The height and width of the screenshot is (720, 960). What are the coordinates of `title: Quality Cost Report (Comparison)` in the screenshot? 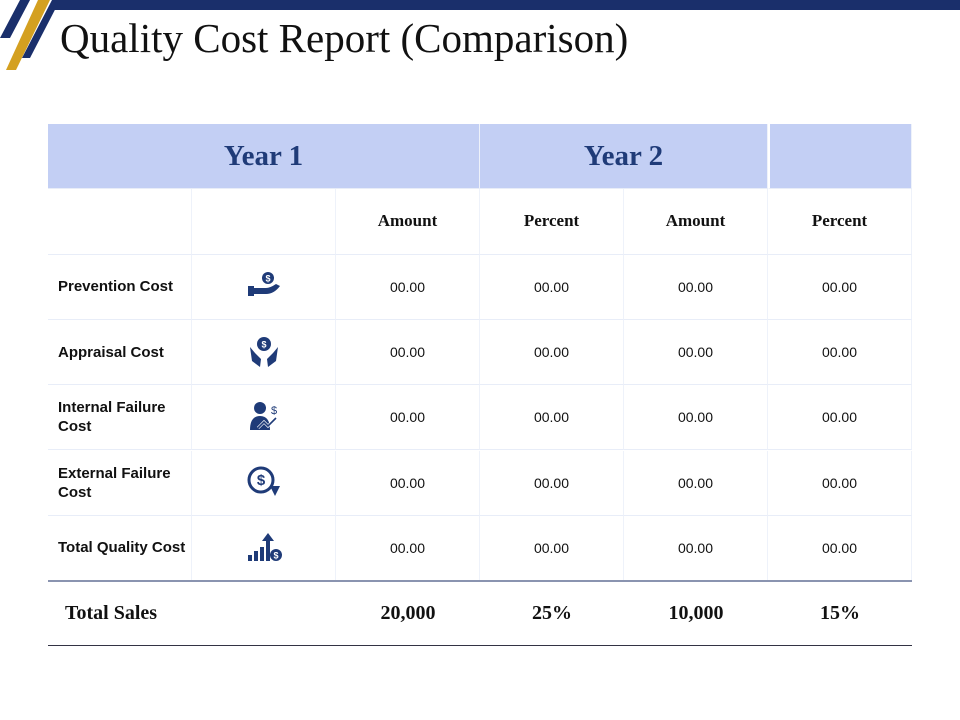 It's located at (344, 38).